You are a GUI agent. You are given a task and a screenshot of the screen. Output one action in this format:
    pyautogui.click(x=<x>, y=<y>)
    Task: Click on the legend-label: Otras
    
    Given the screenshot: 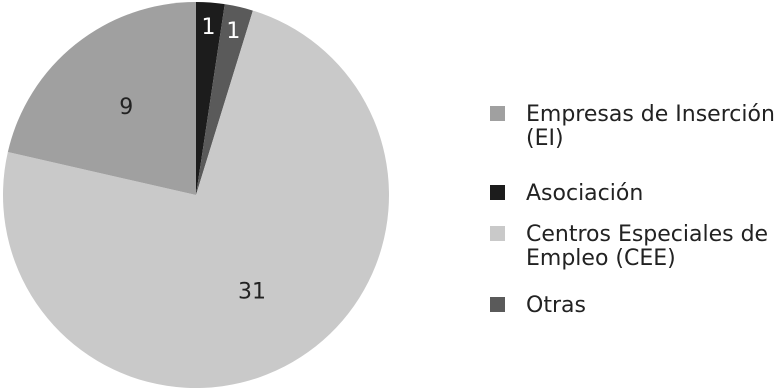 What is the action you would take?
    pyautogui.click(x=556, y=305)
    